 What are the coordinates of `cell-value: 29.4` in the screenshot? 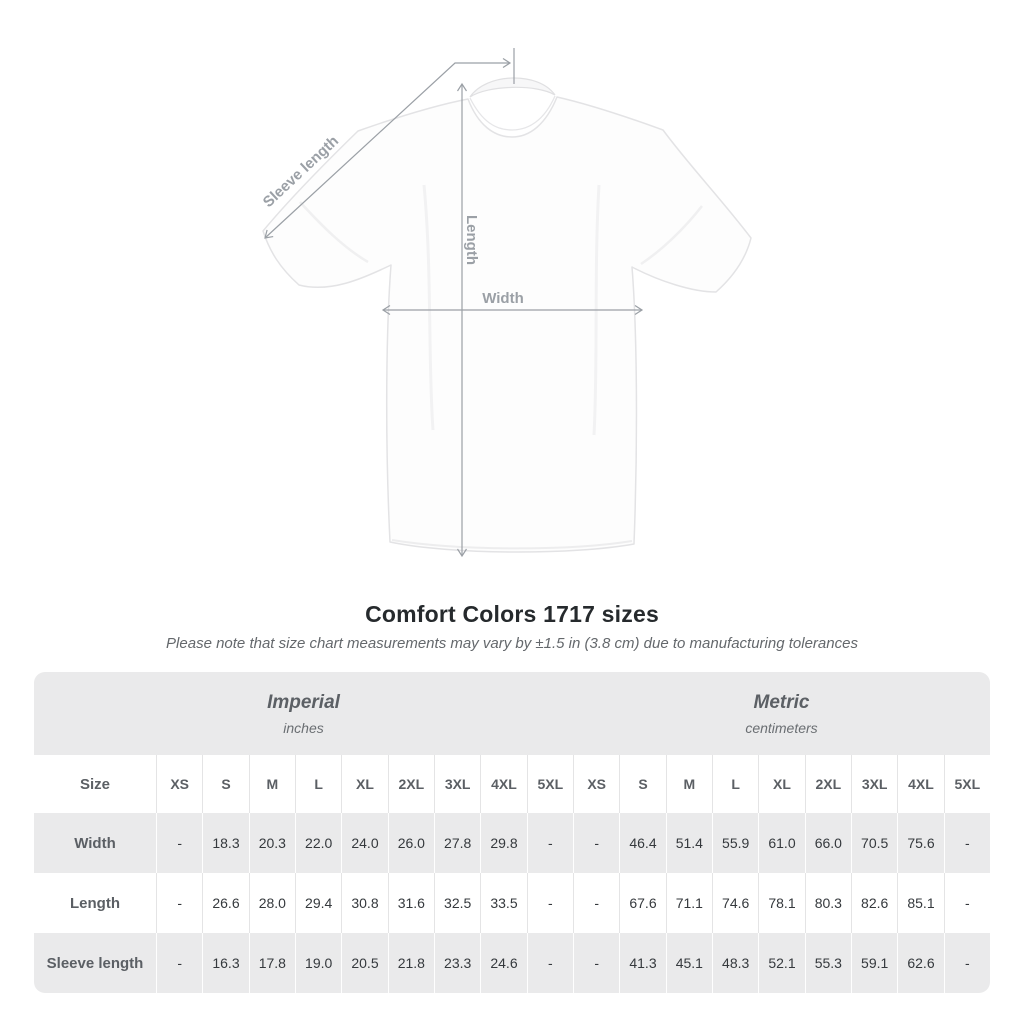 It's located at (317, 903).